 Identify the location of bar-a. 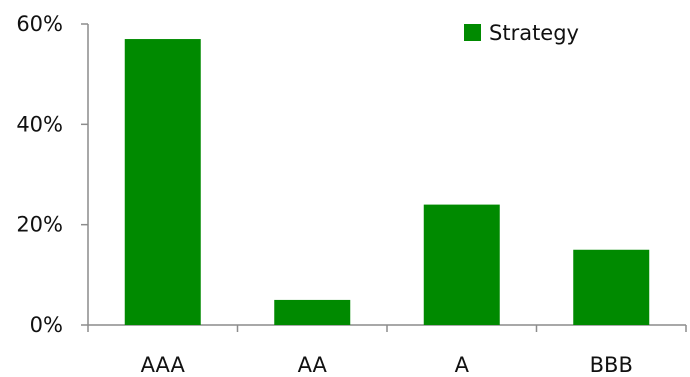
(461, 264).